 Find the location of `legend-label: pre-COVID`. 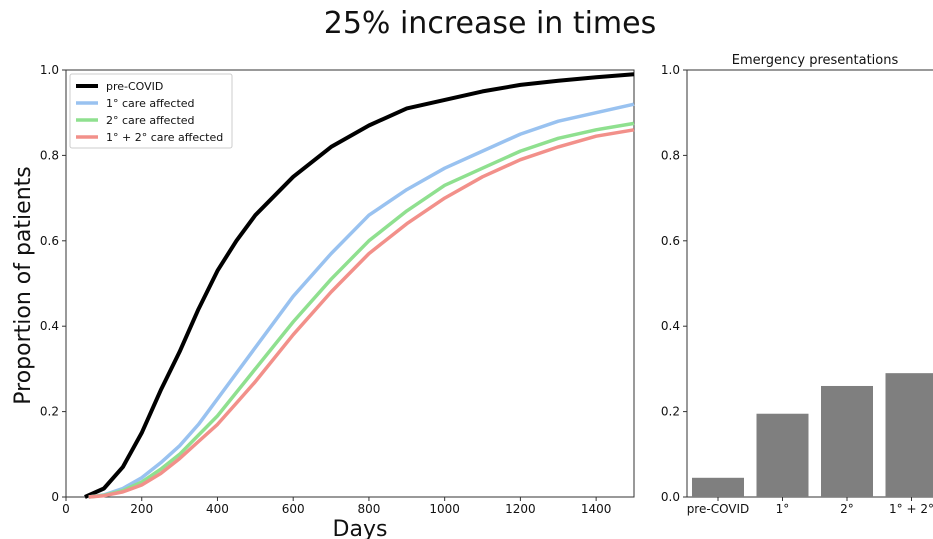

legend-label: pre-COVID is located at coordinates (134, 86).